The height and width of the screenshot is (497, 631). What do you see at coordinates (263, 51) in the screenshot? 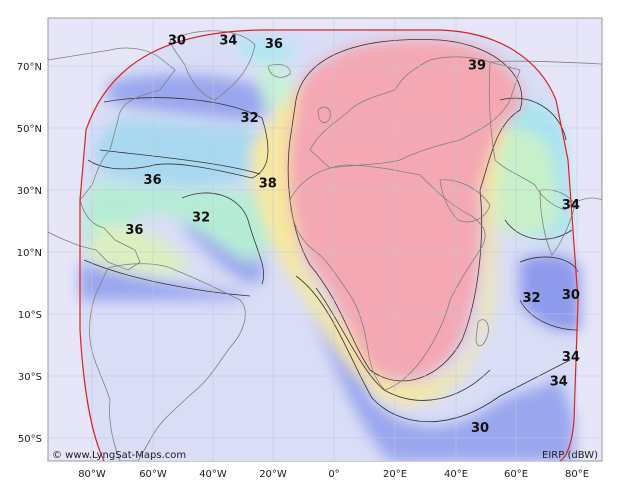
I see `band-34-greenland` at bounding box center [263, 51].